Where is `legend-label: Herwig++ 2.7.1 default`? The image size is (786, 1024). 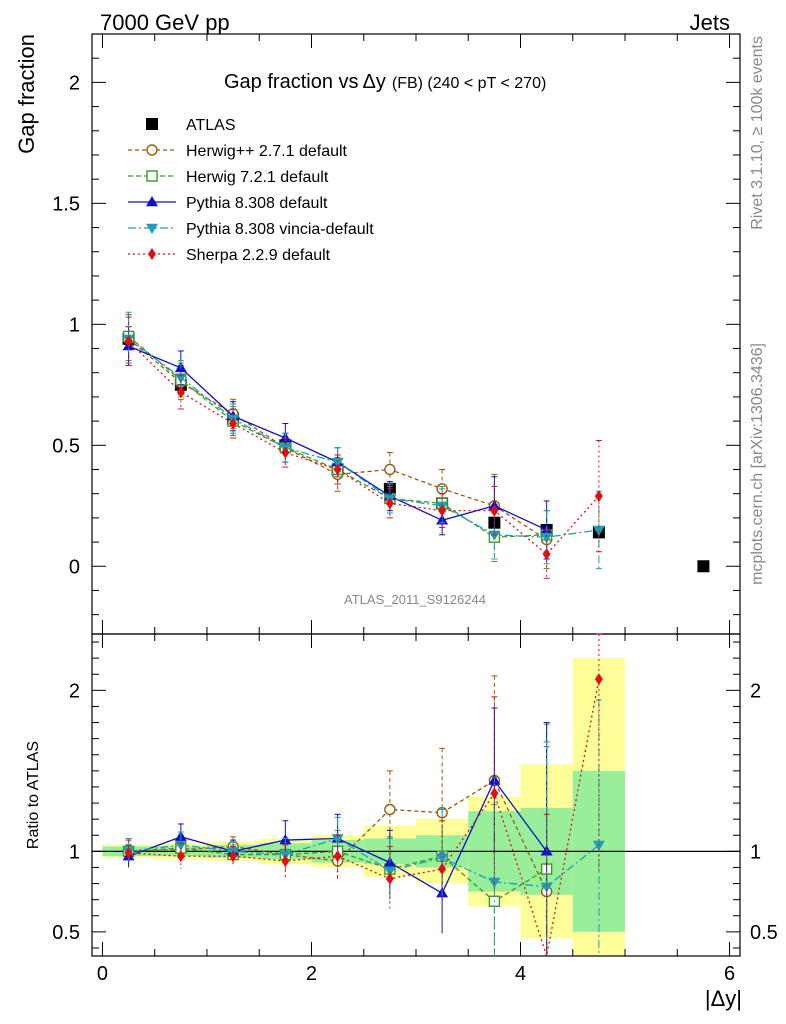 legend-label: Herwig++ 2.7.1 default is located at coordinates (267, 151).